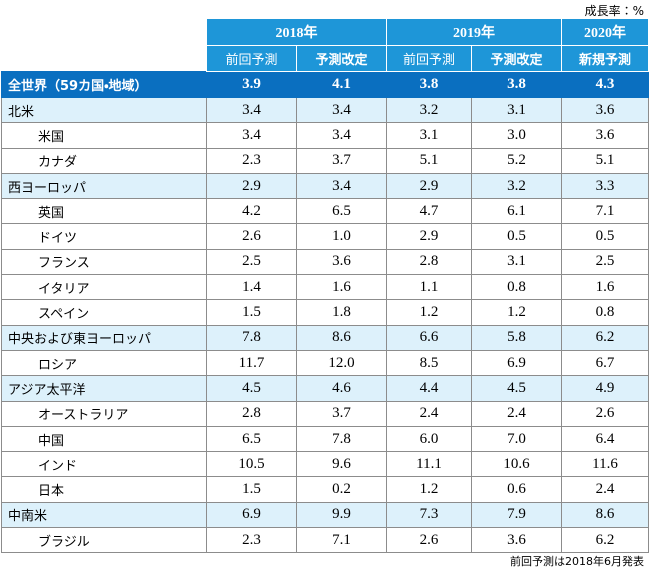  What do you see at coordinates (605, 262) in the screenshot?
I see `value-cell: 2.5` at bounding box center [605, 262].